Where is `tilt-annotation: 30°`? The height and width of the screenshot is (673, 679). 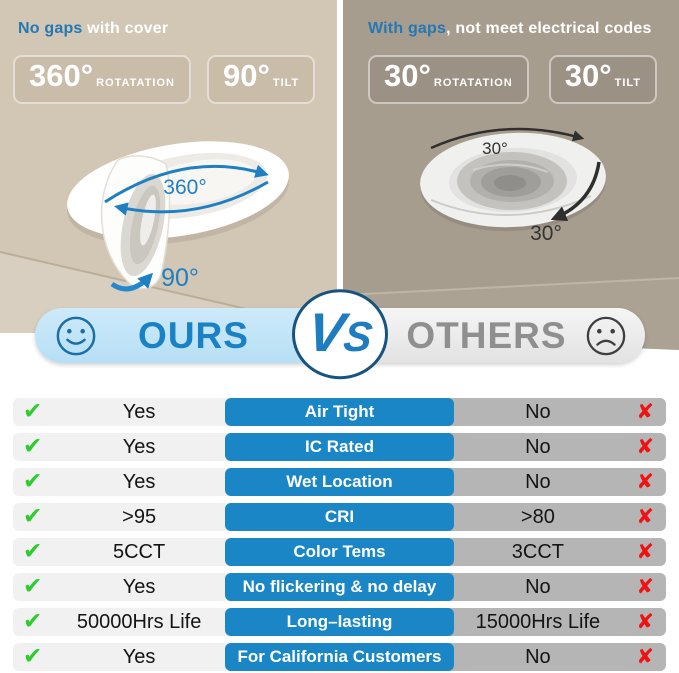 tilt-annotation: 30° is located at coordinates (546, 233).